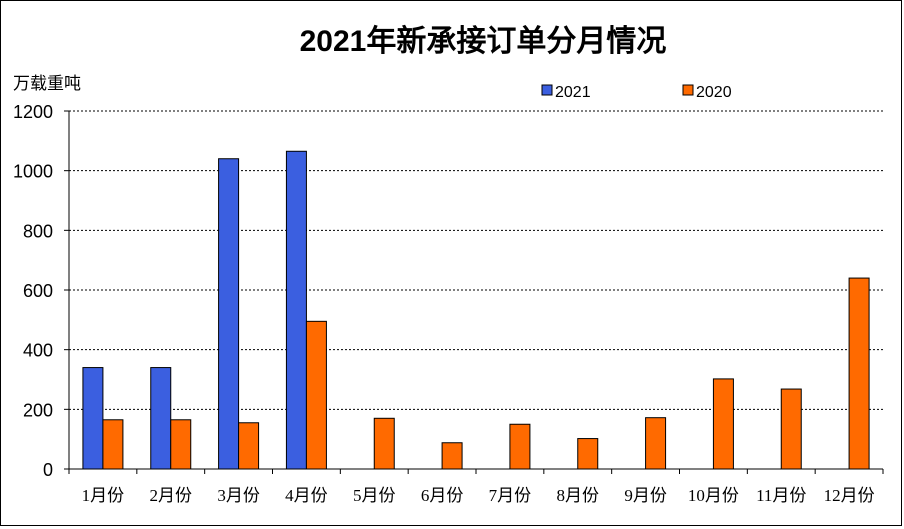 The height and width of the screenshot is (529, 904). I want to click on x-tick-labels: 1月份 2月份 3月份 4月份 5月份 6月份 7月份 8月份 9月份 10月份 11月份 12月份, so click(478, 495).